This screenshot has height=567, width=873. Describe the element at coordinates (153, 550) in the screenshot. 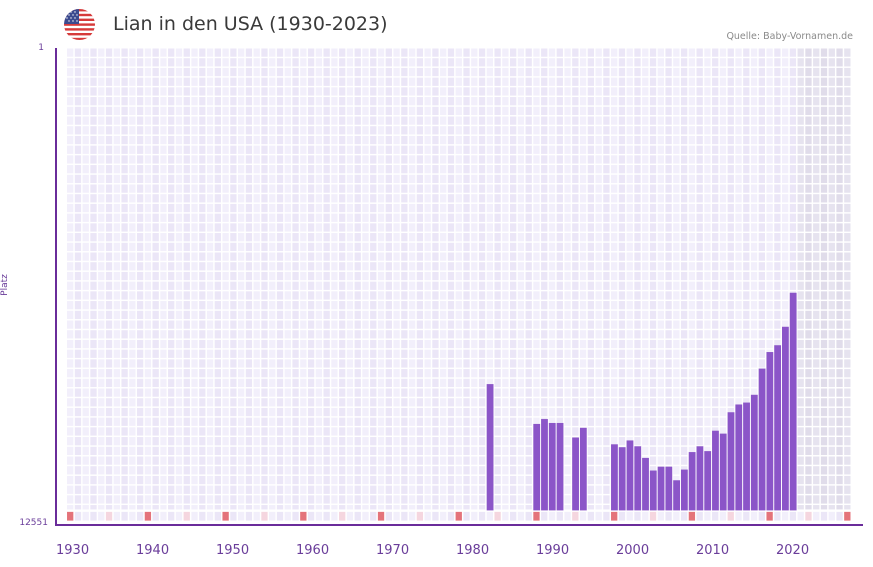

I see `x-tick-label: 1940` at that location.